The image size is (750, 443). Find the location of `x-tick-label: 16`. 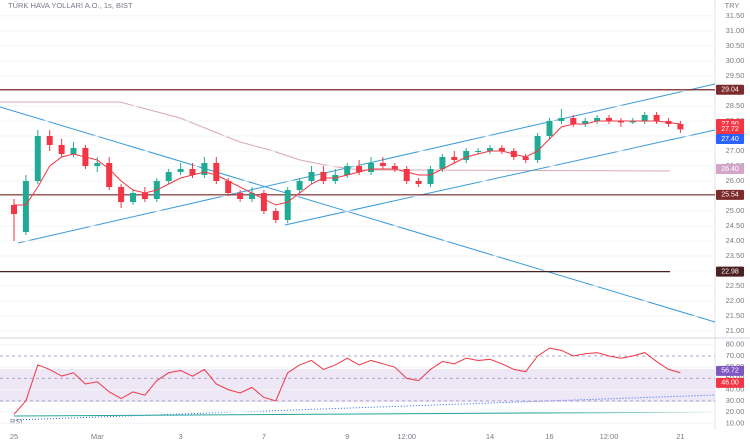

x-tick-label: 16 is located at coordinates (549, 436).